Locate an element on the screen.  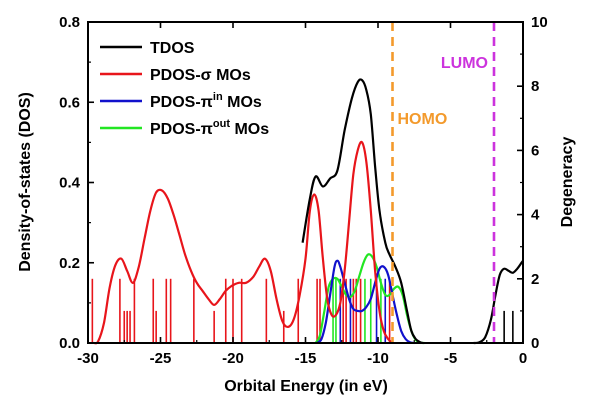
y2-tick-label: 8 is located at coordinates (535, 86).